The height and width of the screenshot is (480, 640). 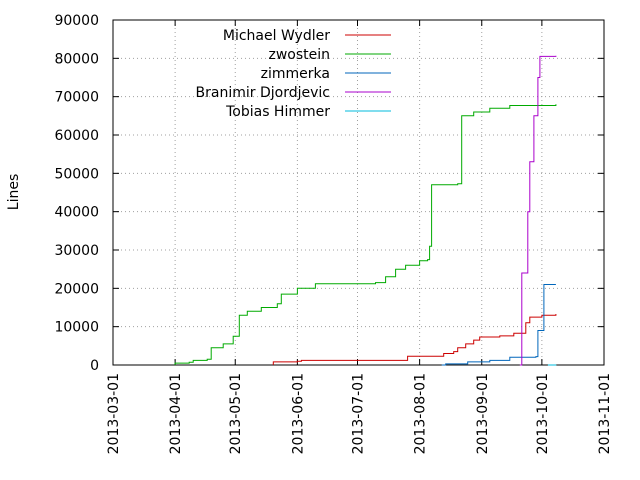 I want to click on y-tick-label: 60000, so click(x=76, y=136).